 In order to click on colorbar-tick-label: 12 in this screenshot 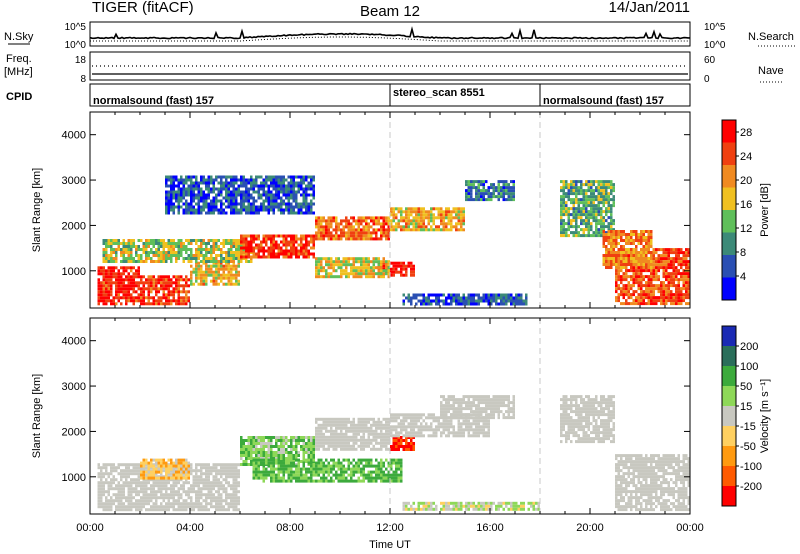, I will do `click(746, 229)`.